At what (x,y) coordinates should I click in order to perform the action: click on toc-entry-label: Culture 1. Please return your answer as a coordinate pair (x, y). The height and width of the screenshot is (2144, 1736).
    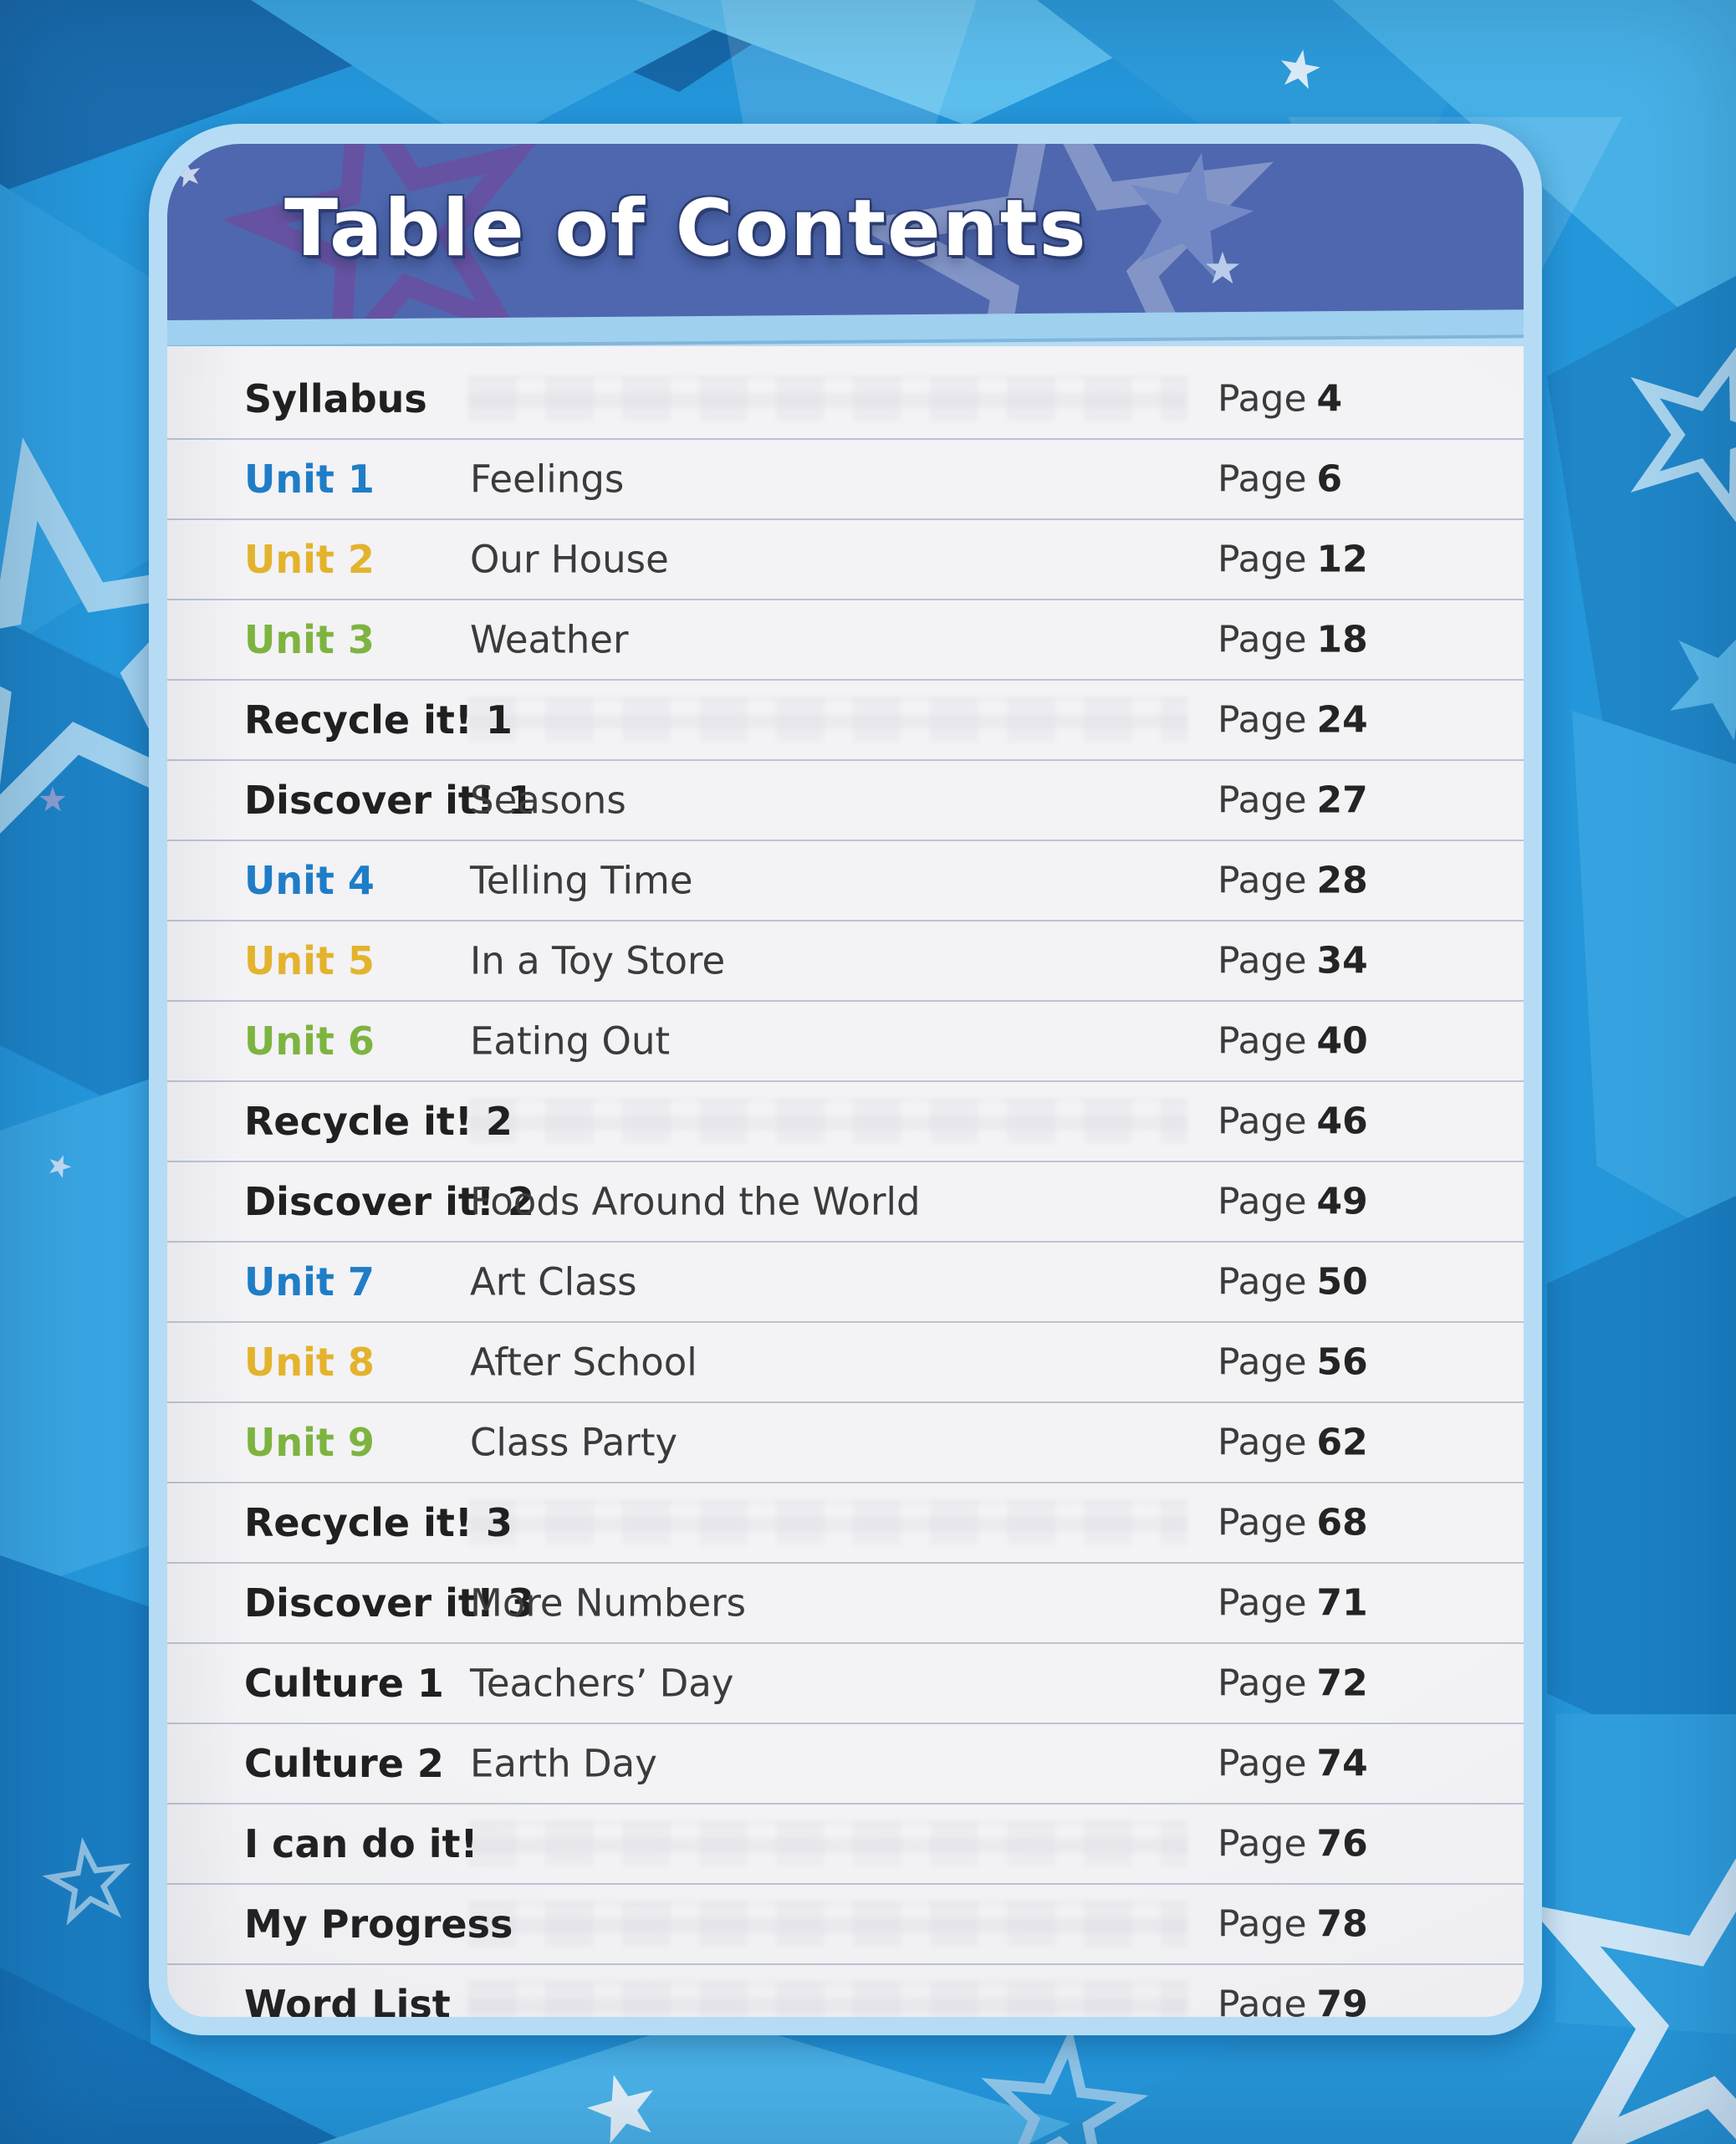
    Looking at the image, I should click on (344, 1683).